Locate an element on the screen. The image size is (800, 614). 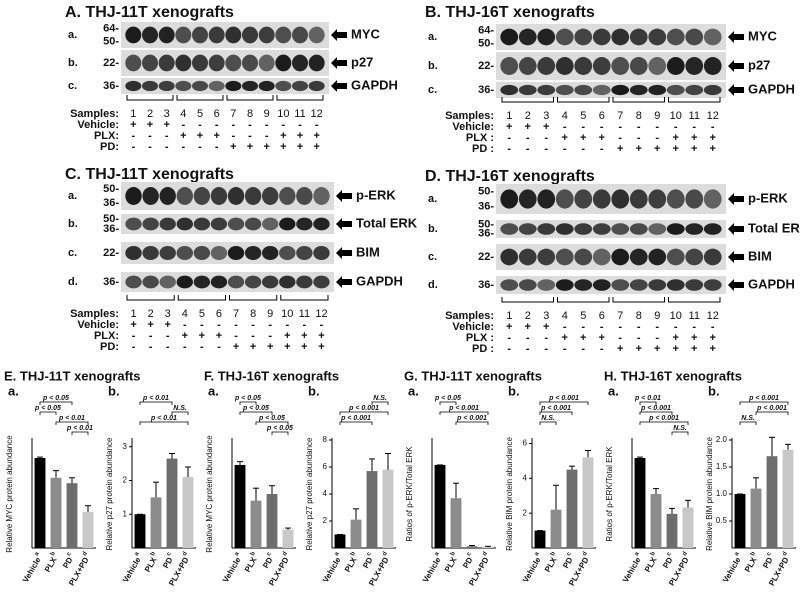
significance-label: N.S. is located at coordinates (680, 428).